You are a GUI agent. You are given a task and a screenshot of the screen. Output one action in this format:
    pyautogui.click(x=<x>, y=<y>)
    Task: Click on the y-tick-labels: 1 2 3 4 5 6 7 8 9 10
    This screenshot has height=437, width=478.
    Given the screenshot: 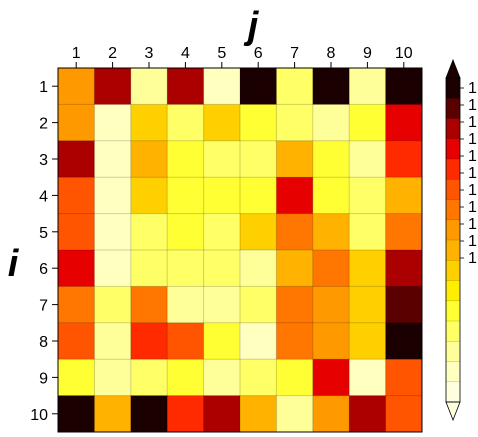 What is the action you would take?
    pyautogui.click(x=44, y=251)
    